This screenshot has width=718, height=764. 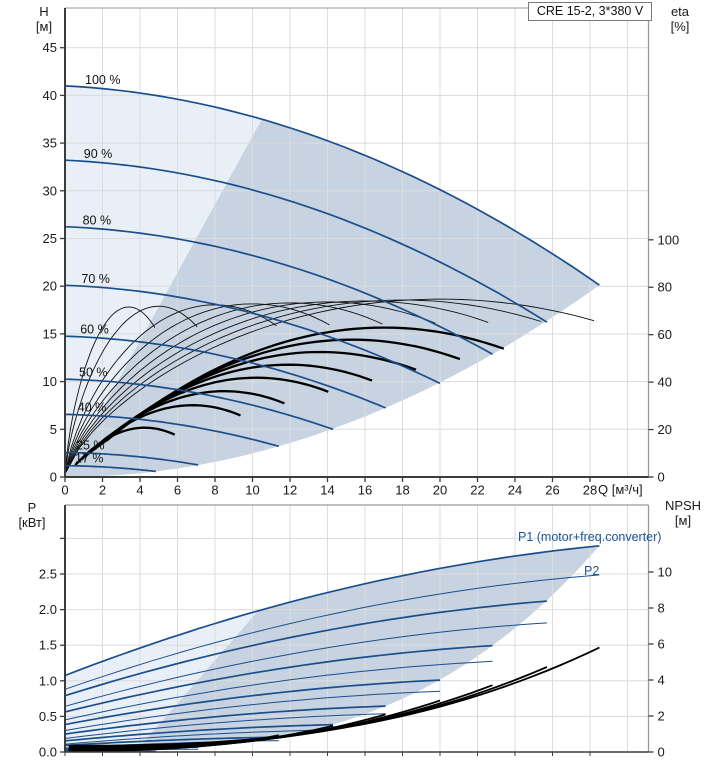 What do you see at coordinates (50, 381) in the screenshot?
I see `h-tick-label: 10` at bounding box center [50, 381].